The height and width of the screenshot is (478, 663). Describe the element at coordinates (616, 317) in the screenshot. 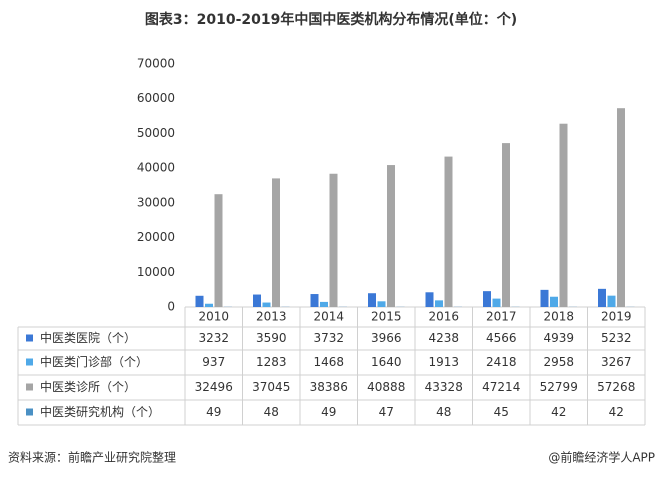

I see `x-tick-label: 2019` at that location.